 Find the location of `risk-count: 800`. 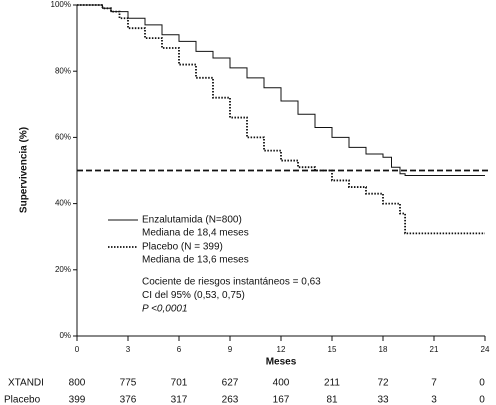

risk-count: 800 is located at coordinates (77, 383).